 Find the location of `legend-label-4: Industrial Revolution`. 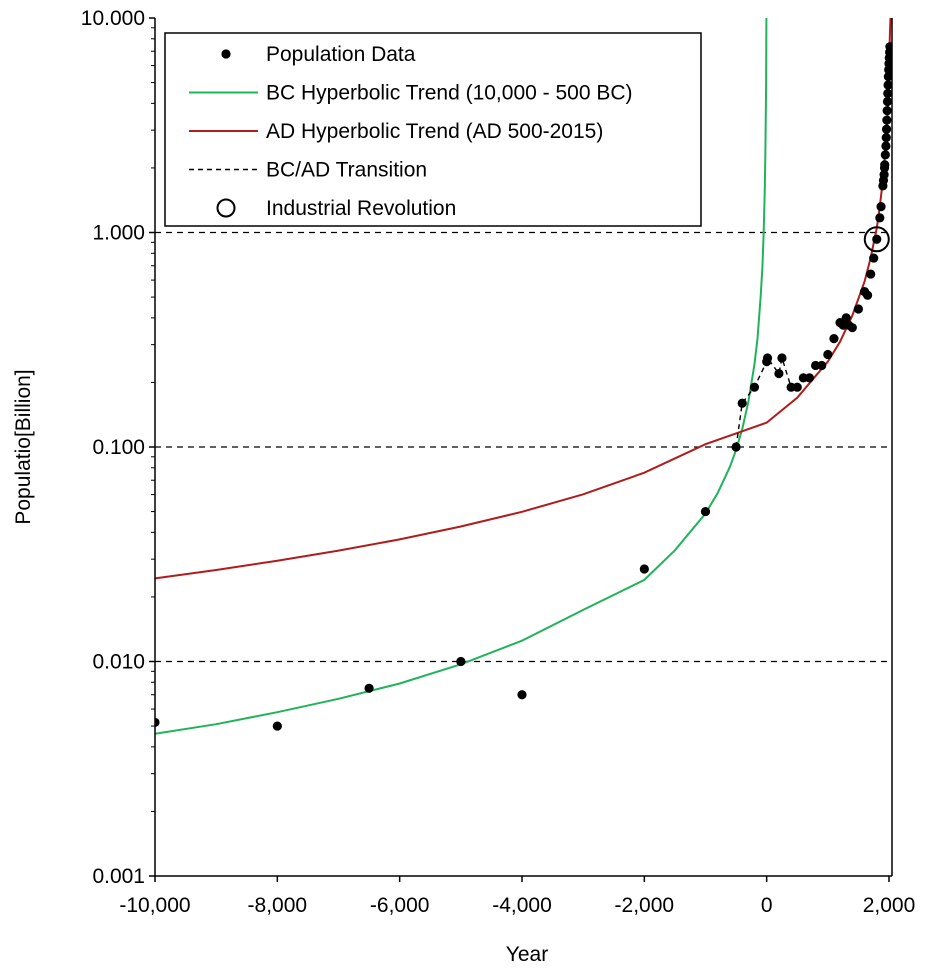

legend-label-4: Industrial Revolution is located at coordinates (361, 208).